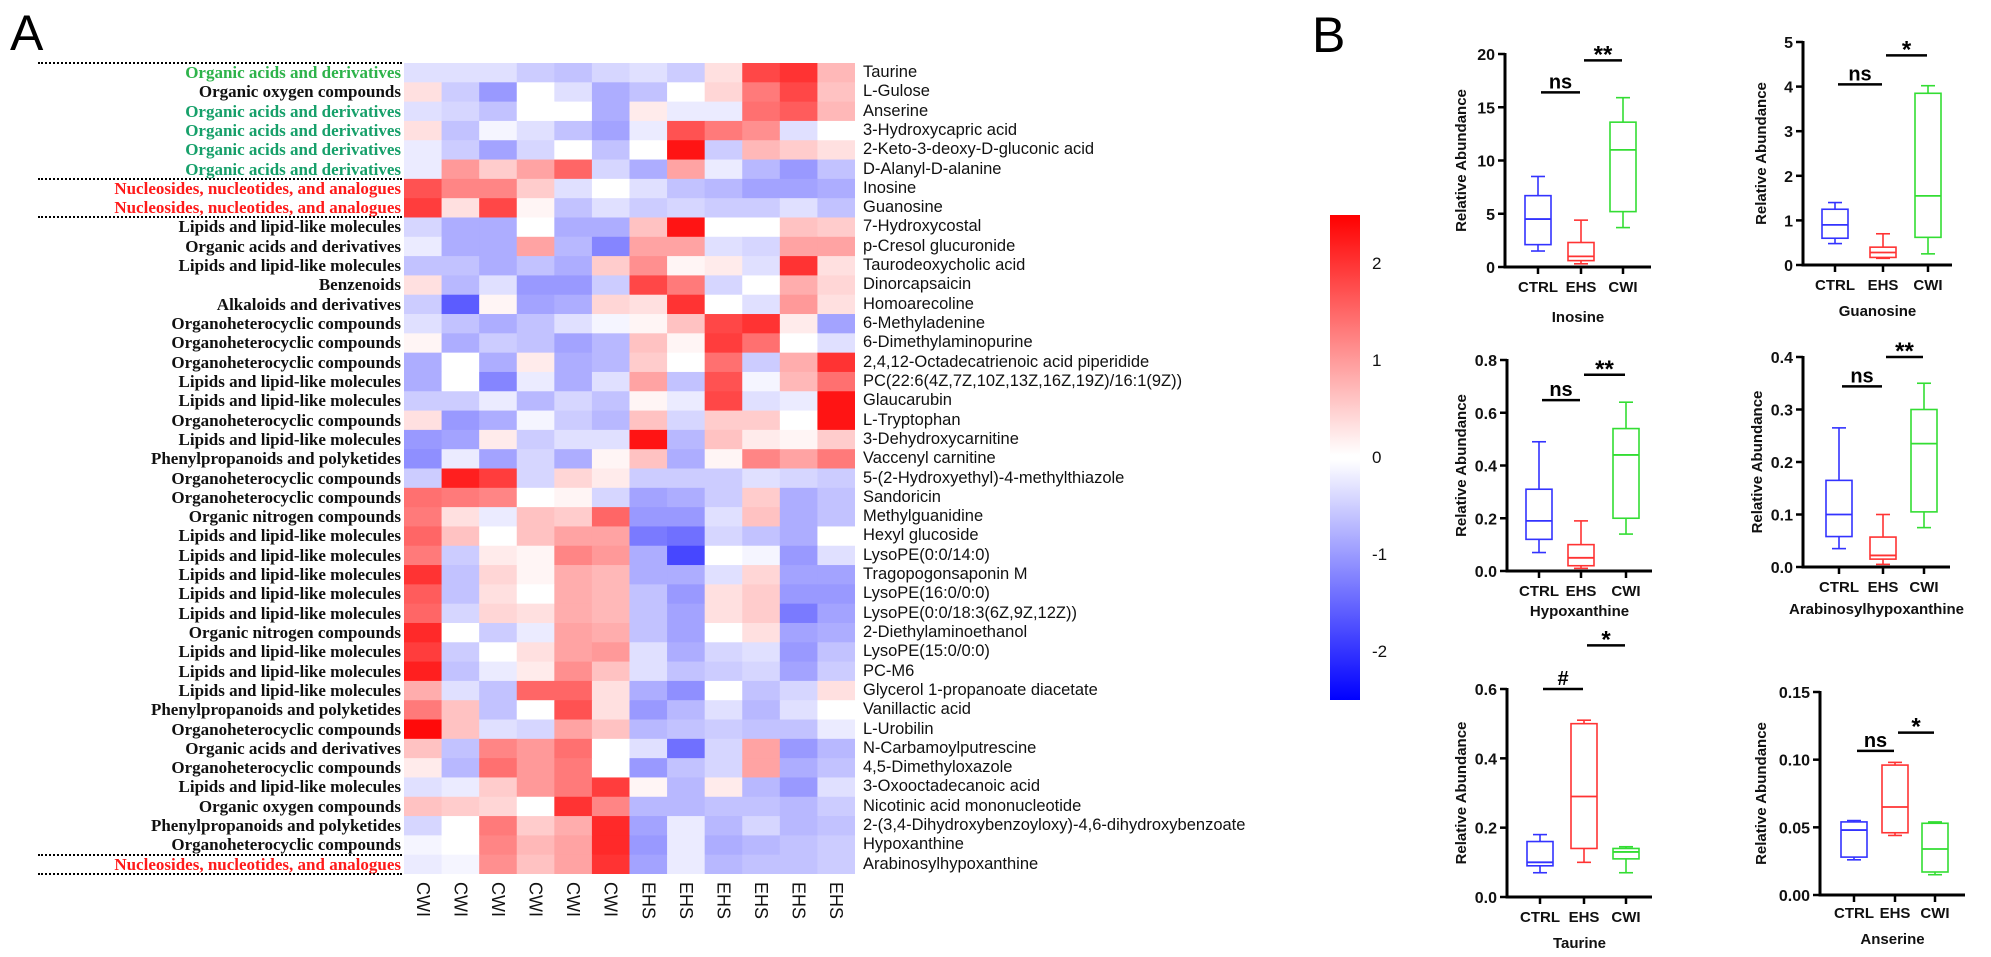 The image size is (1991, 957). What do you see at coordinates (1878, 311) in the screenshot?
I see `plot-title: Guanosine` at bounding box center [1878, 311].